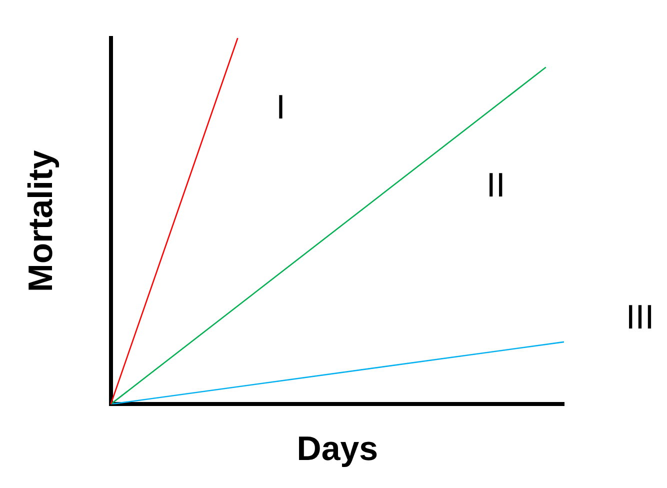 This screenshot has height=488, width=667. I want to click on series-label: III, so click(640, 317).